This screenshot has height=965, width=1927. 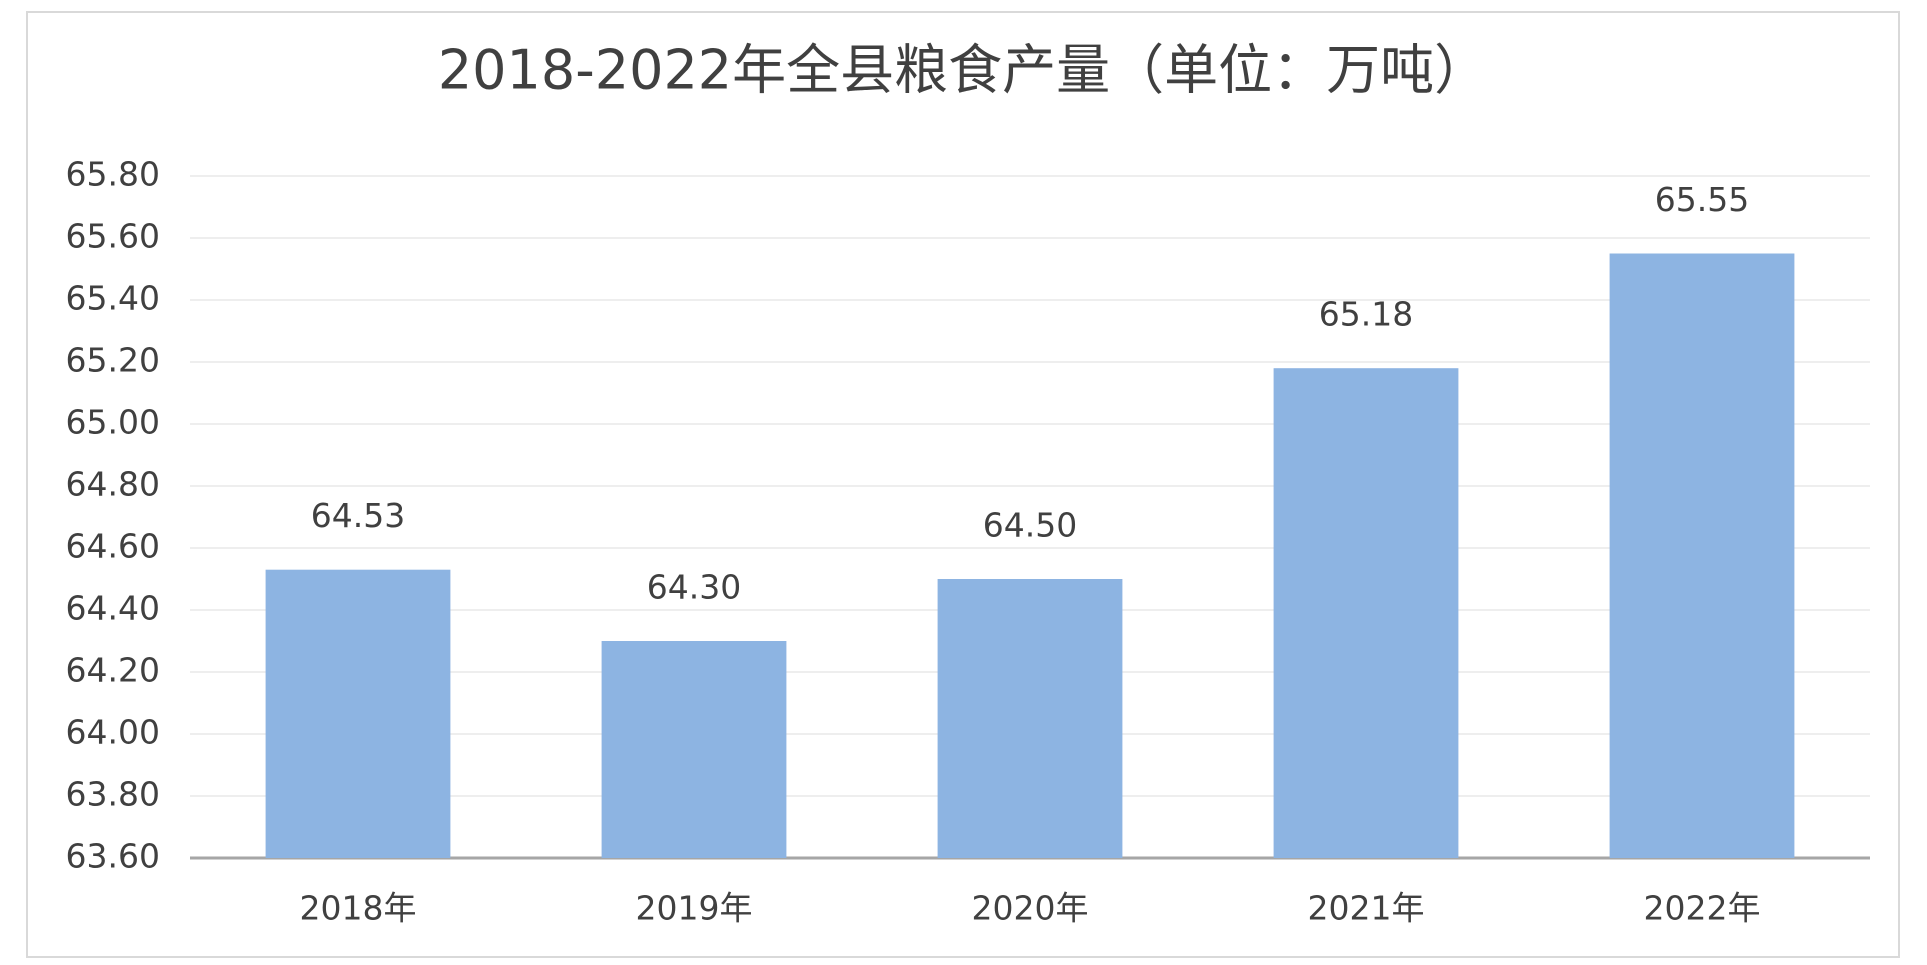 I want to click on data-label: 64.30, so click(x=694, y=587).